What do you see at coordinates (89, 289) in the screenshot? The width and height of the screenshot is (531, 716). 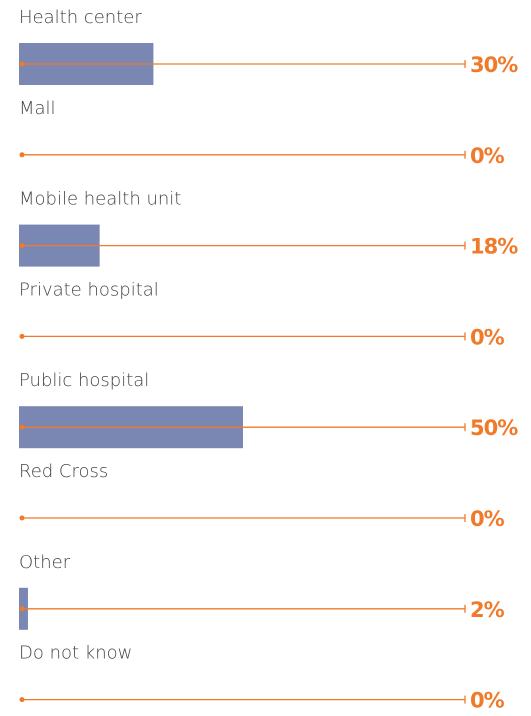 I see `category-label: Private hospital` at bounding box center [89, 289].